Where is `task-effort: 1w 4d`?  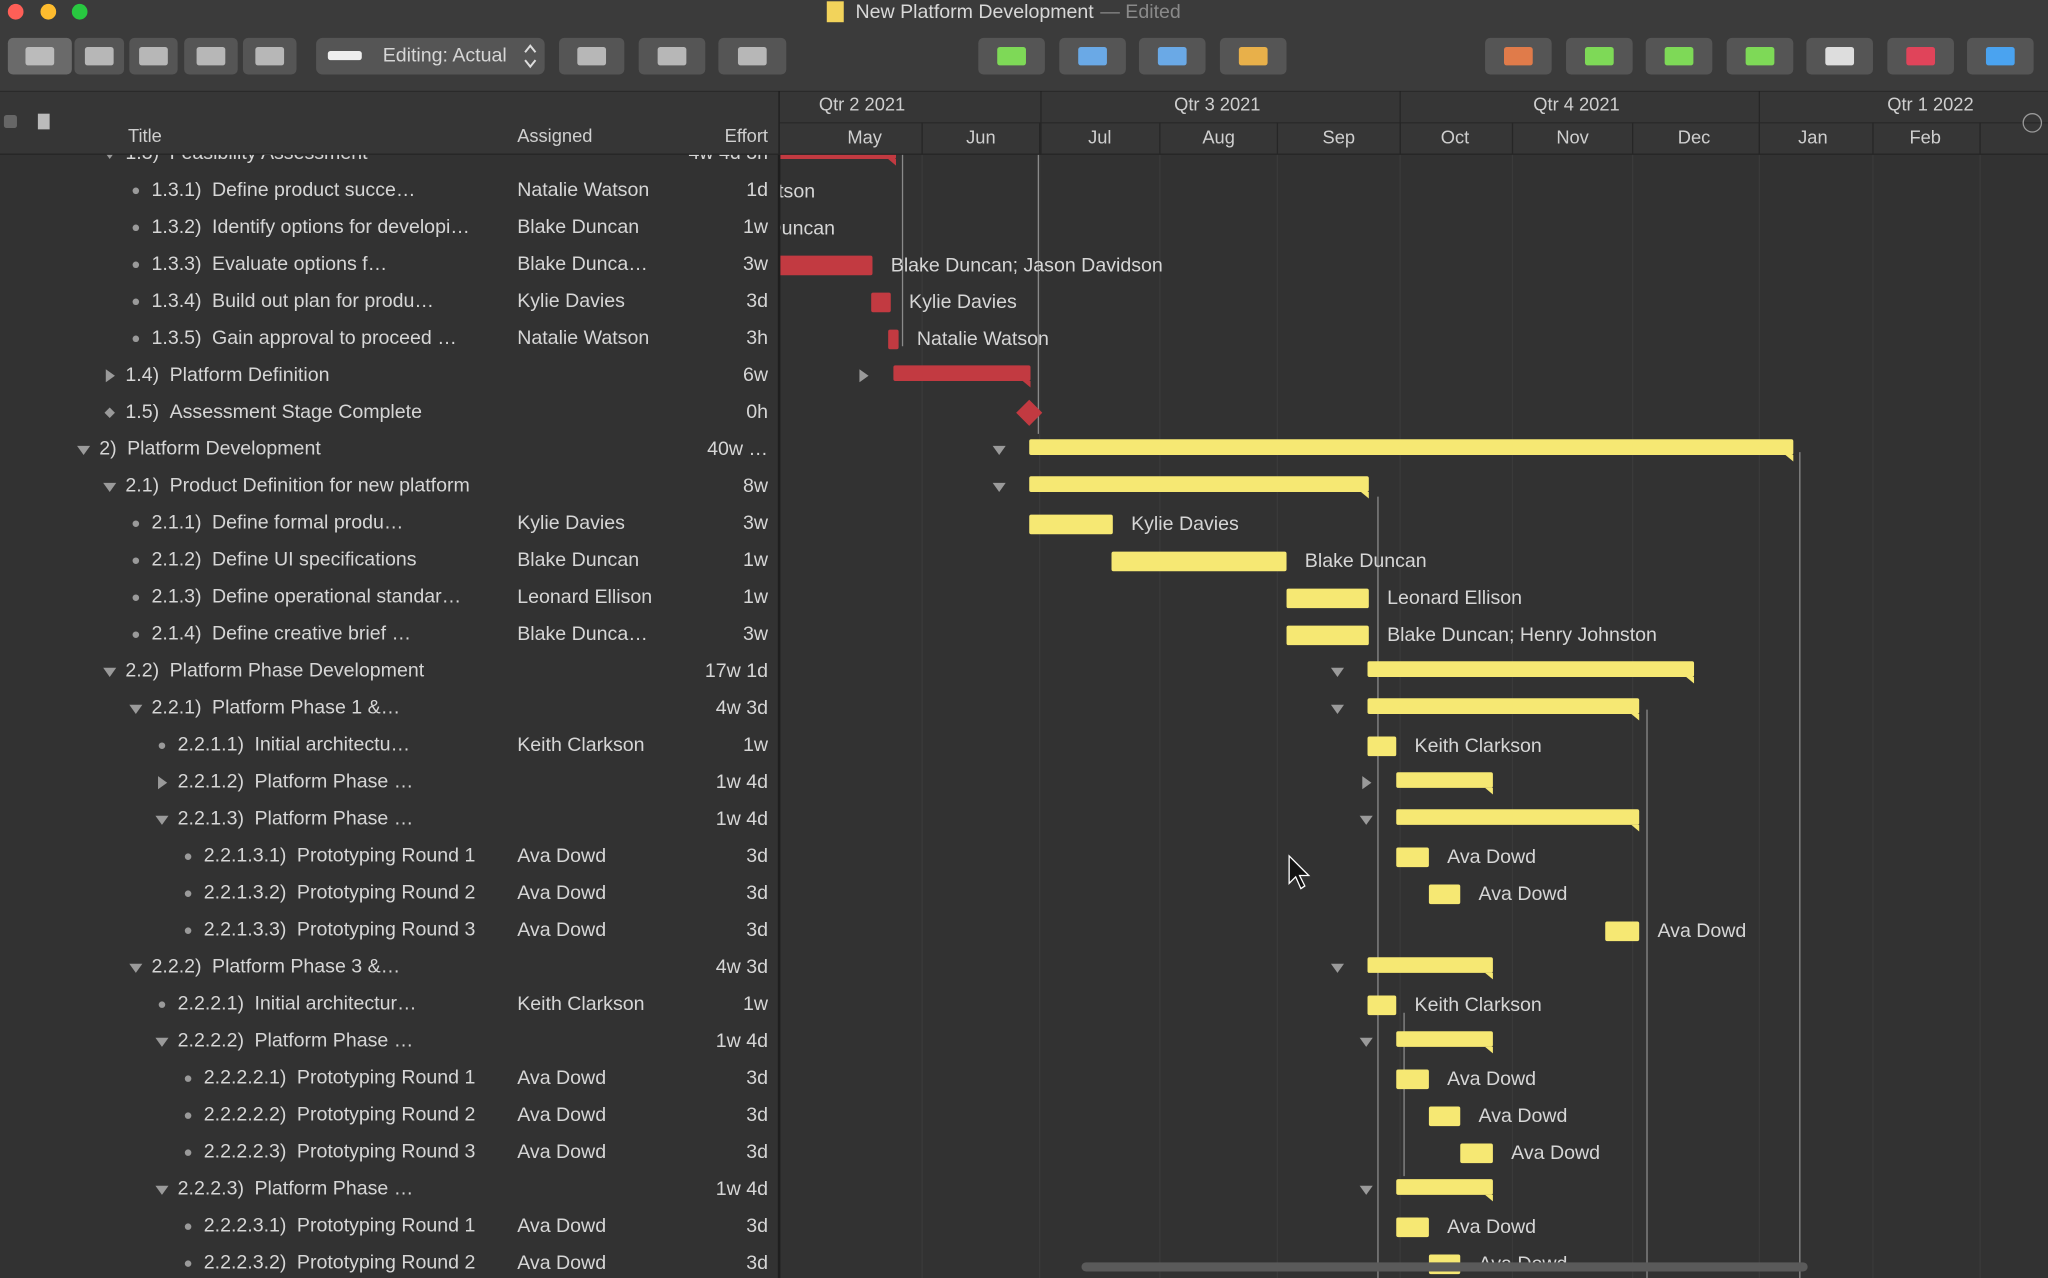
task-effort: 1w 4d is located at coordinates (742, 819).